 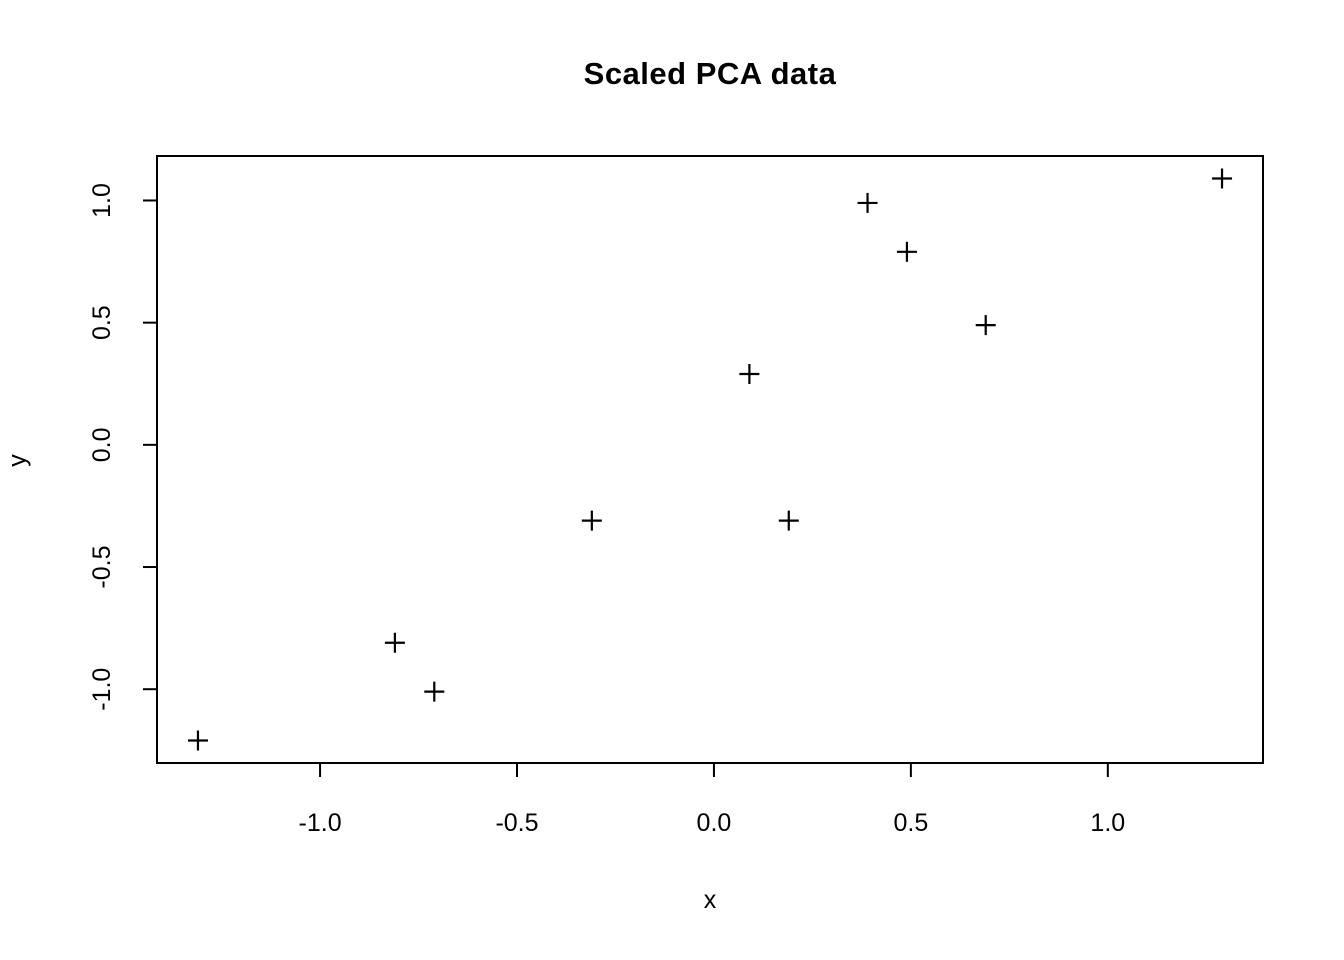 I want to click on x-tick-label: -0.5, so click(x=516, y=823).